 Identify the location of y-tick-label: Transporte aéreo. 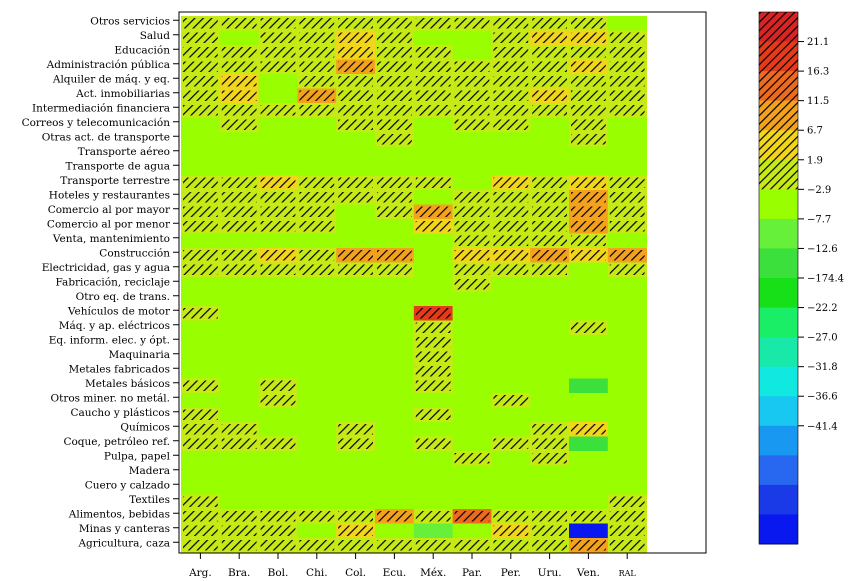
(124, 152).